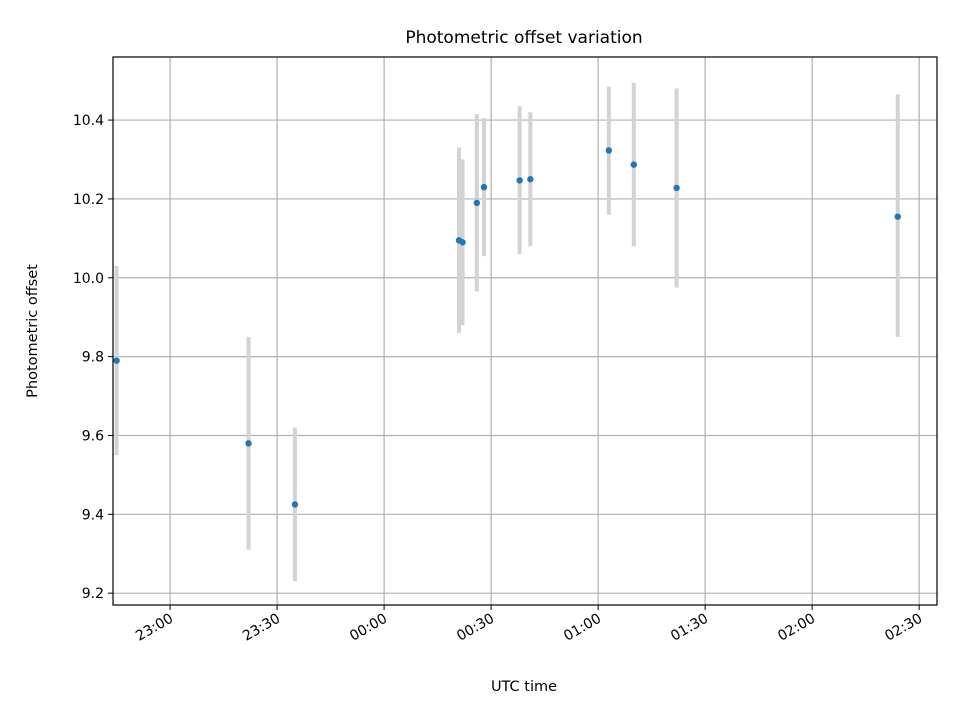 The height and width of the screenshot is (720, 960). Describe the element at coordinates (689, 628) in the screenshot. I see `x-tick-label: 01:30` at that location.